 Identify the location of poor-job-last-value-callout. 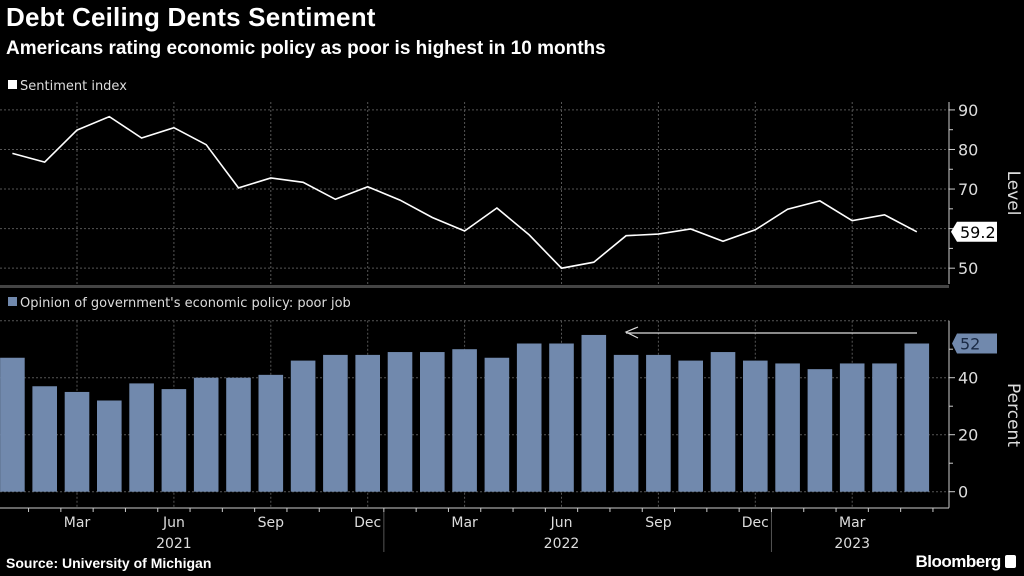
(974, 343).